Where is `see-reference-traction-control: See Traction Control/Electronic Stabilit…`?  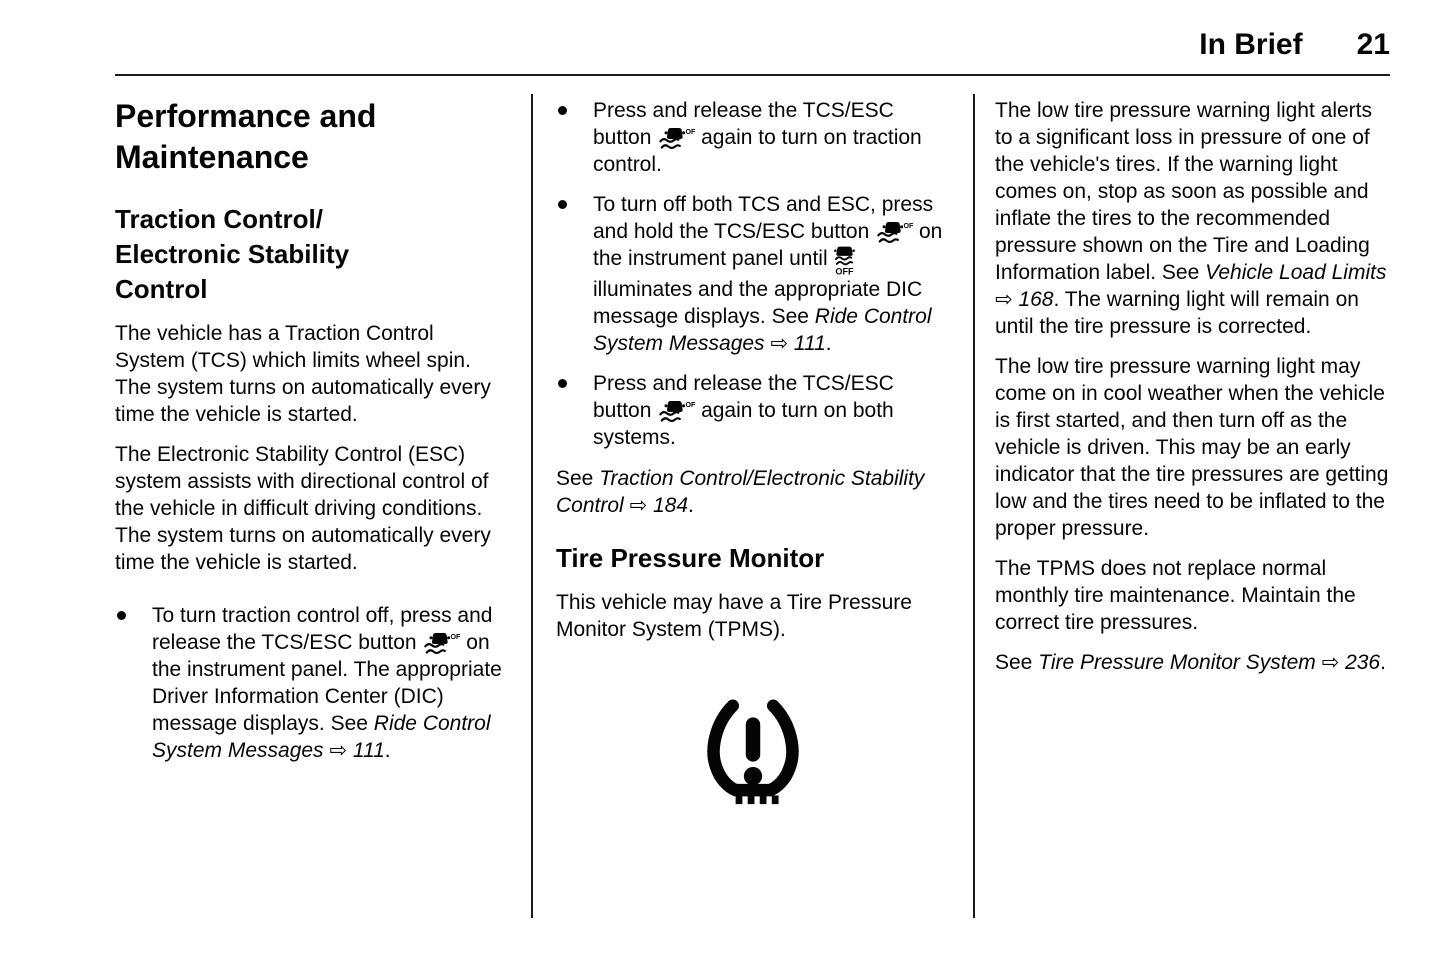
see-reference-traction-control: See Traction Control/Electronic Stabilit… is located at coordinates (753, 492).